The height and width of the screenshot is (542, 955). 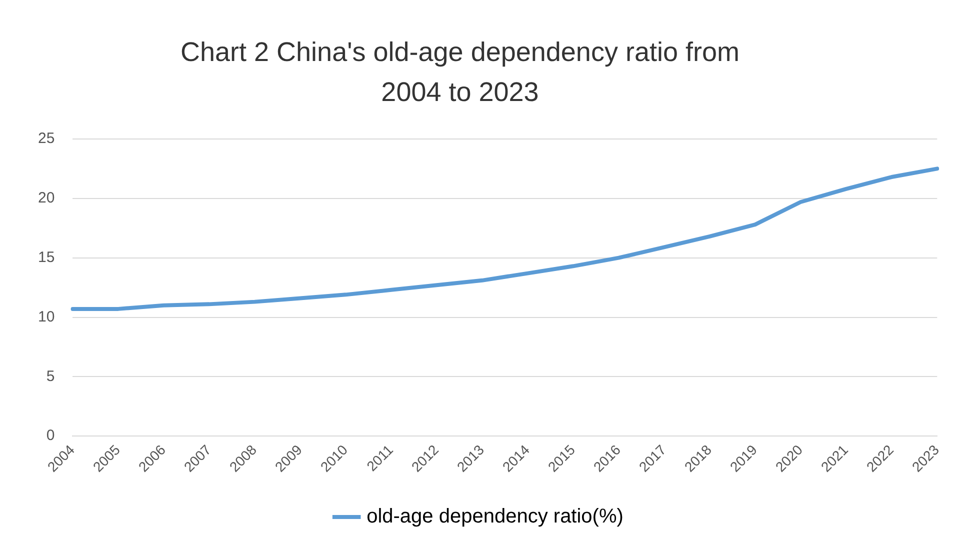 What do you see at coordinates (46, 317) in the screenshot?
I see `y-tick-label: 10` at bounding box center [46, 317].